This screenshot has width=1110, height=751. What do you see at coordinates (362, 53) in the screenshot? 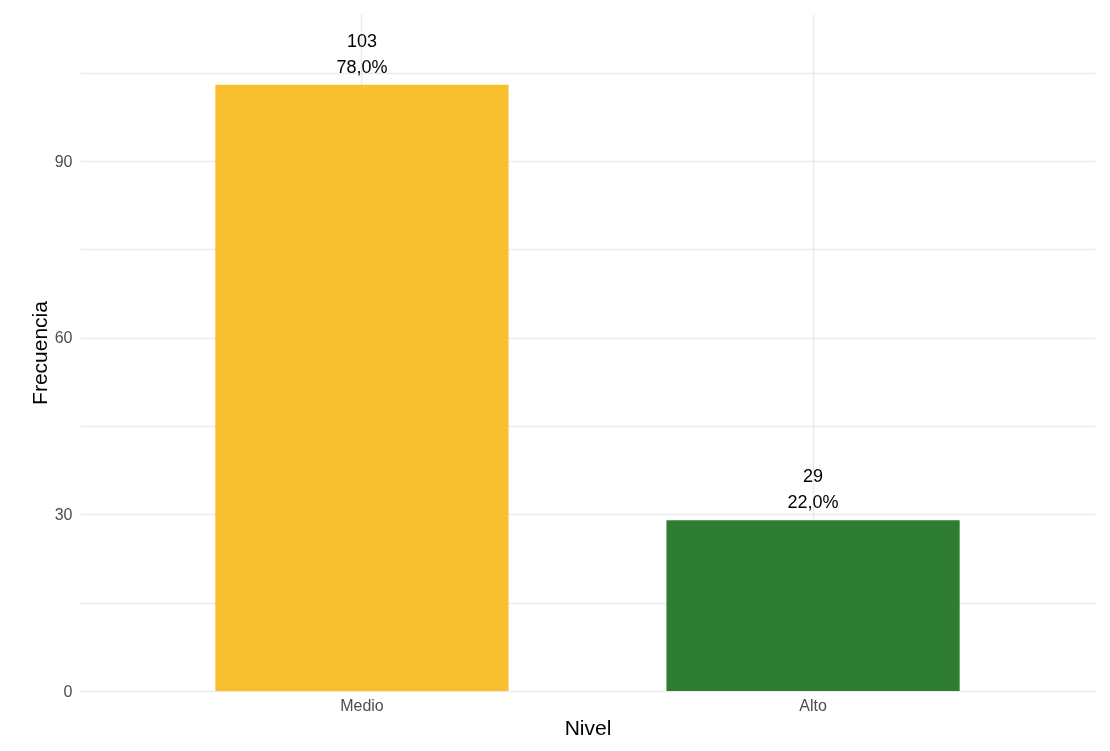
I see `data-label: 103 78,0%` at bounding box center [362, 53].